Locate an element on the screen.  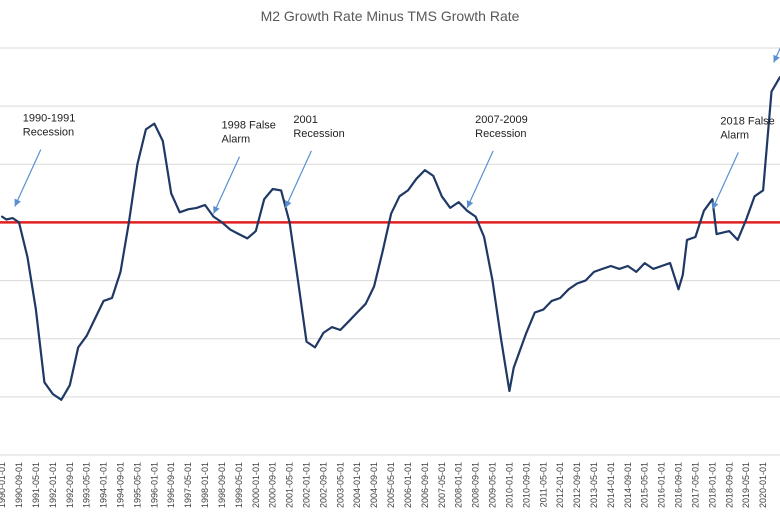
annotation: 1998 False Alarm is located at coordinates (244, 167).